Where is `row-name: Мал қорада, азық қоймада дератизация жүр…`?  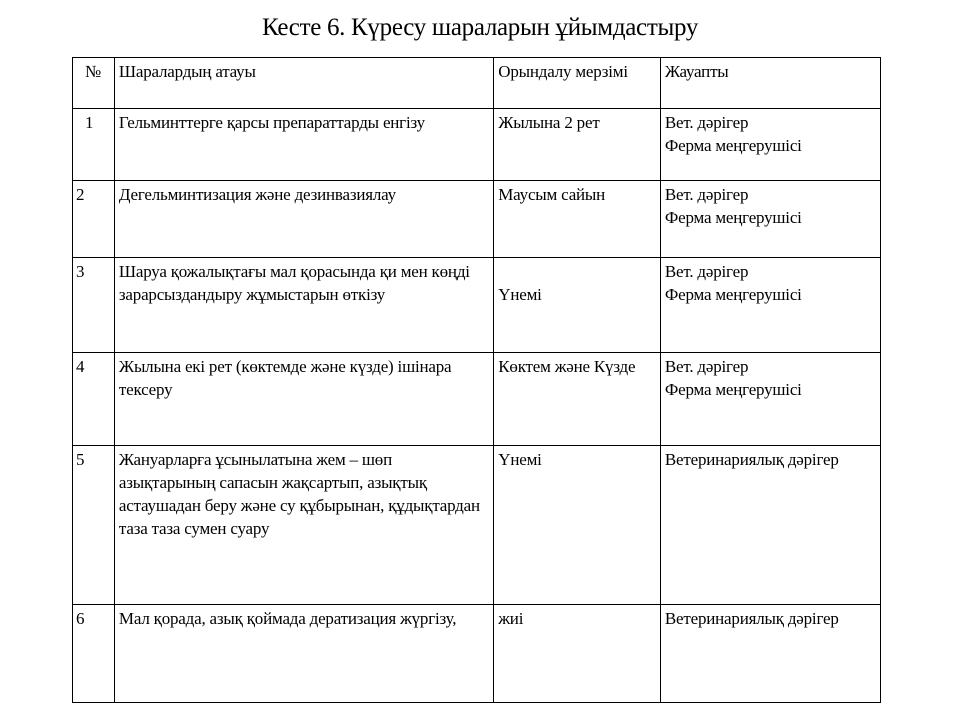
row-name: Мал қорада, азық қоймада дератизация жүр… is located at coordinates (304, 653).